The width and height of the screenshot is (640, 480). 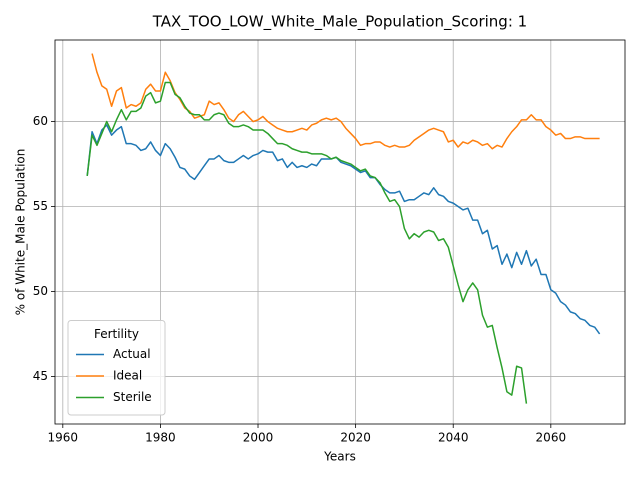 I want to click on x-tick-label: 2020, so click(x=355, y=438).